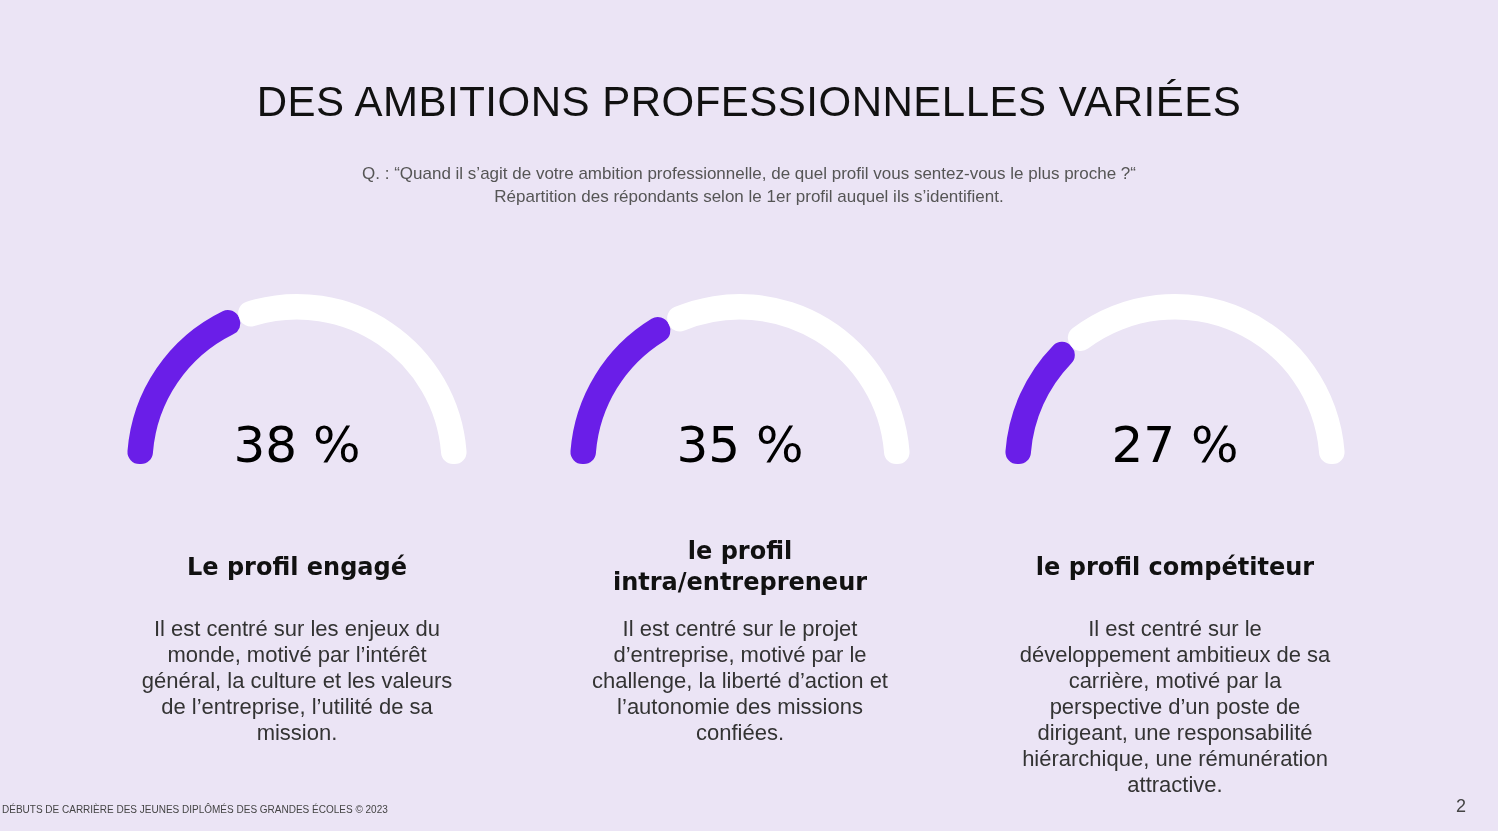 Image resolution: width=1498 pixels, height=831 pixels. Describe the element at coordinates (1175, 707) in the screenshot. I see `text: Il est centré sur le développement ambitieux de sa carrière, motivé par la perspective d’un poste de dirigeant, une responsabilité hiérarchique, une rémunération attractive.` at that location.